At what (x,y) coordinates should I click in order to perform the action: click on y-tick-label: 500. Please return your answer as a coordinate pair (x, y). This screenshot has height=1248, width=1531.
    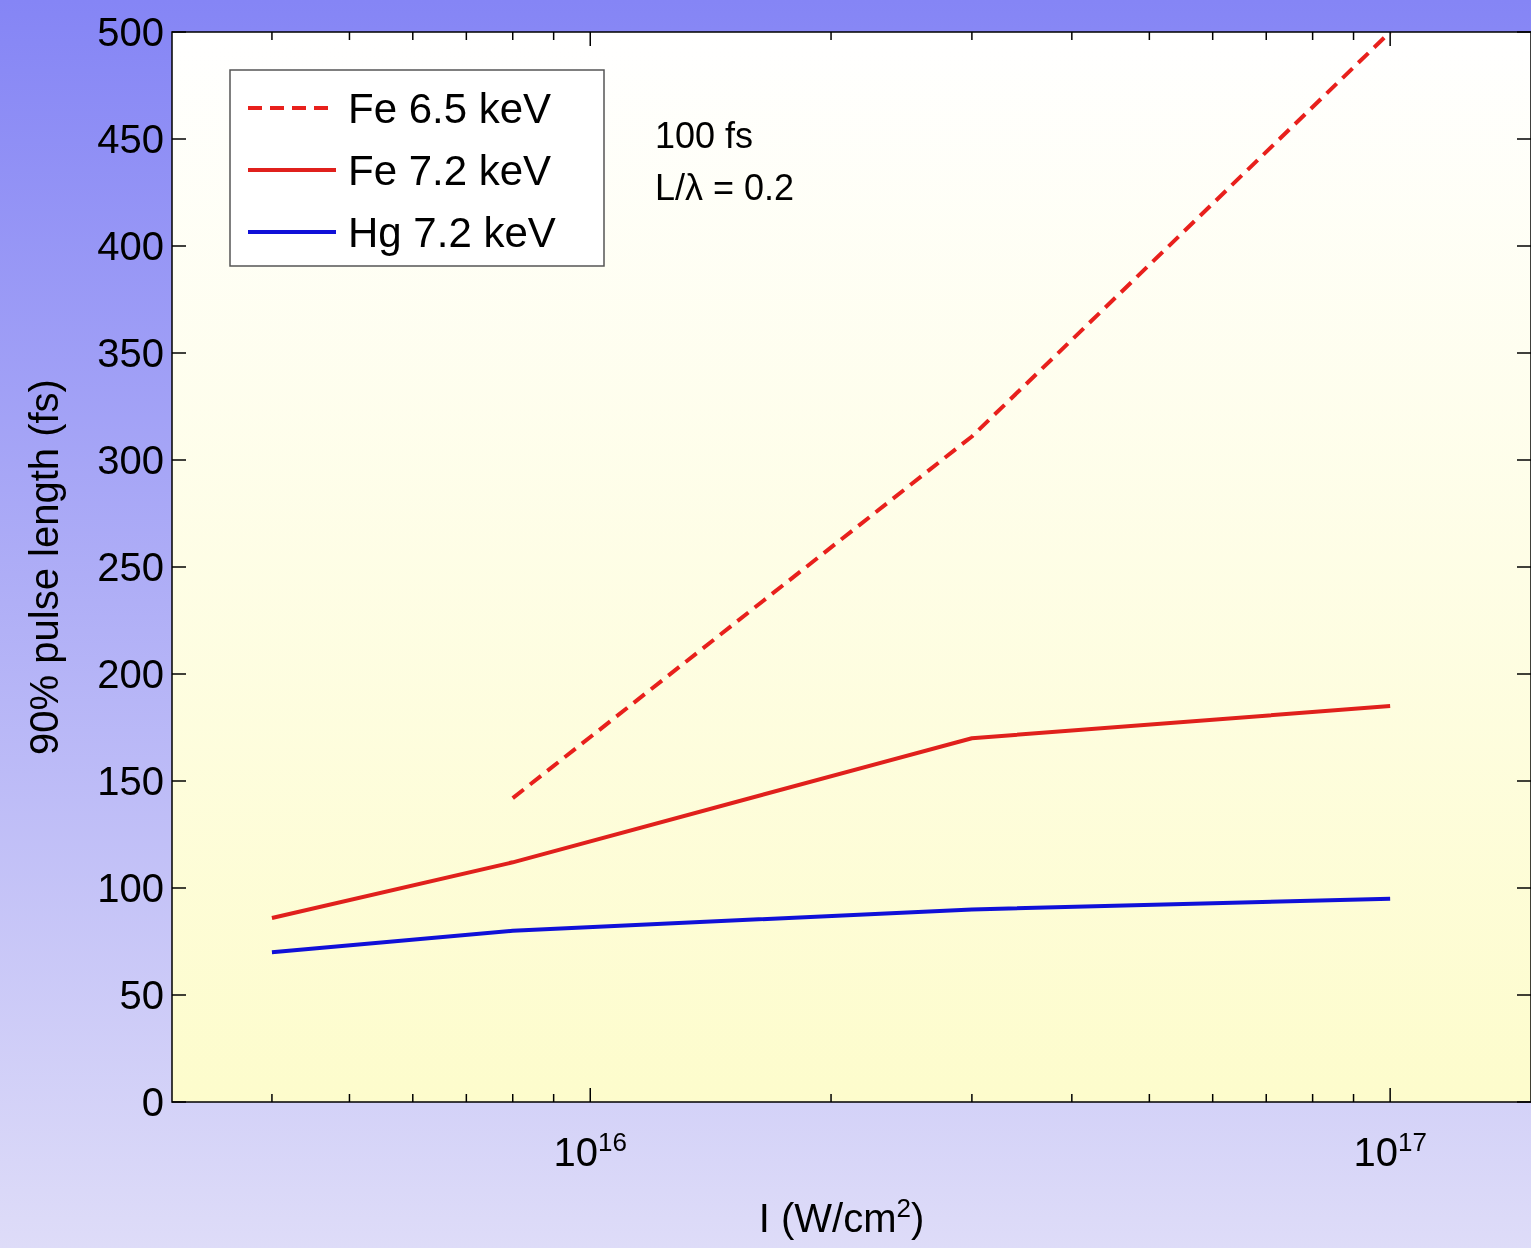
    Looking at the image, I should click on (130, 32).